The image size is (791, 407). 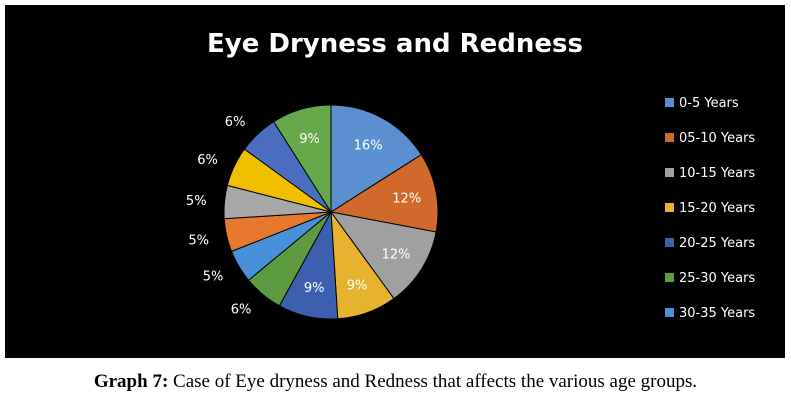 I want to click on legend-label: 10-15 Years, so click(x=717, y=173).